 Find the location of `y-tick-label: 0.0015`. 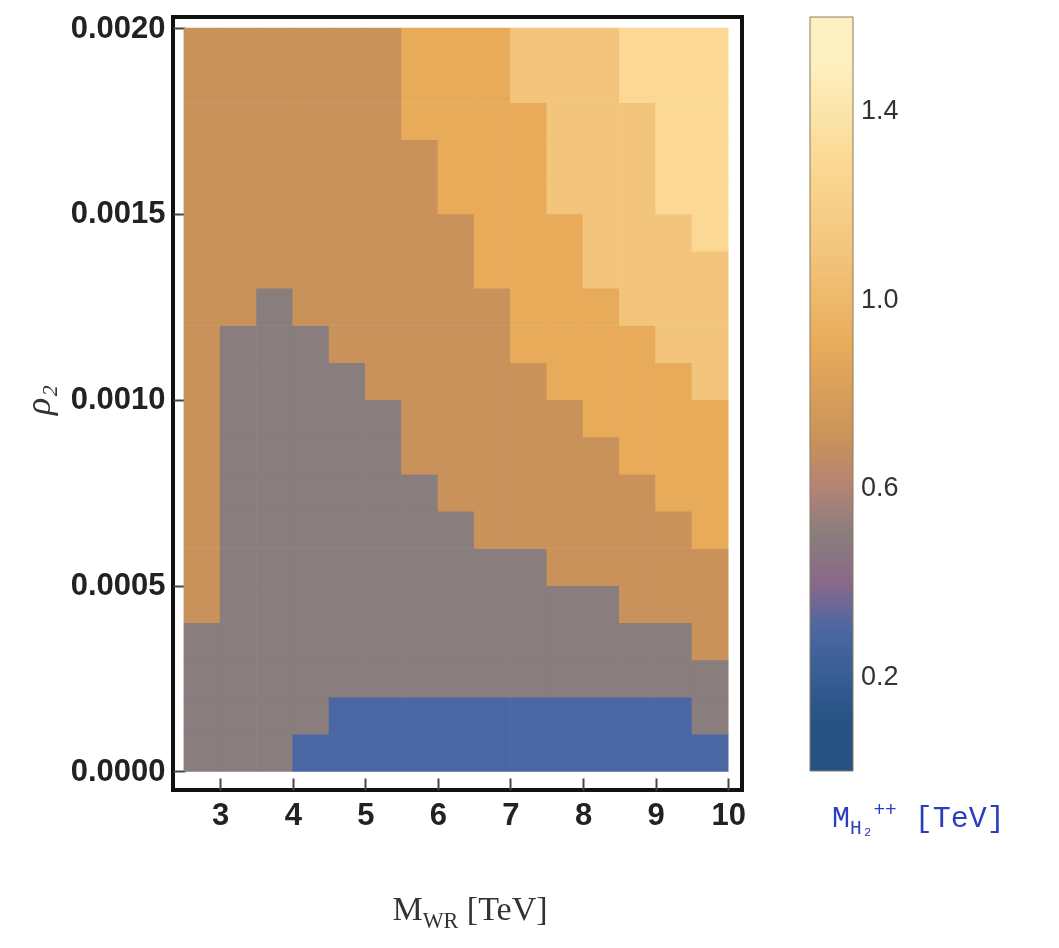

y-tick-label: 0.0015 is located at coordinates (118, 213).